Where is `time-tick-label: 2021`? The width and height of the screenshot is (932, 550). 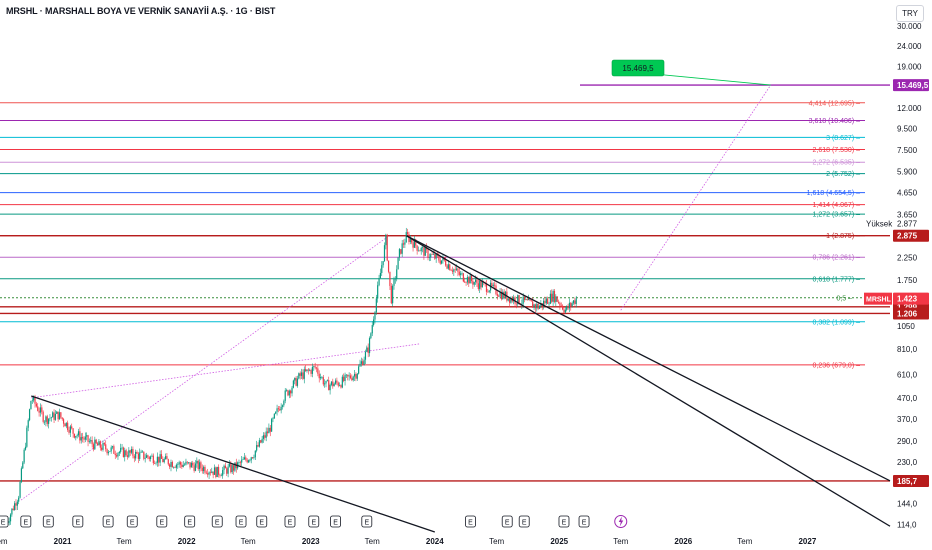 time-tick-label: 2021 is located at coordinates (63, 541).